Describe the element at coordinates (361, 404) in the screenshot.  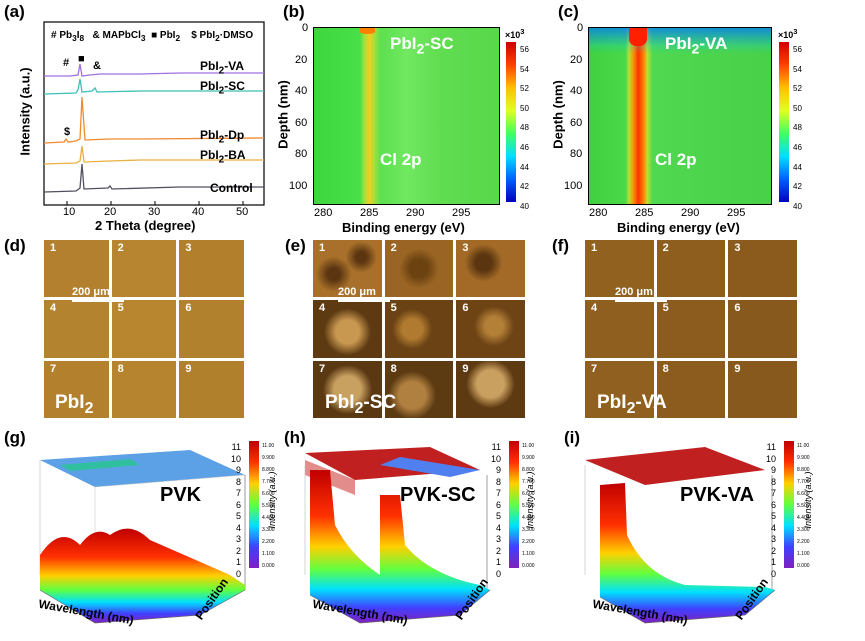
I see `panel-e-title: PbI2-SC` at that location.